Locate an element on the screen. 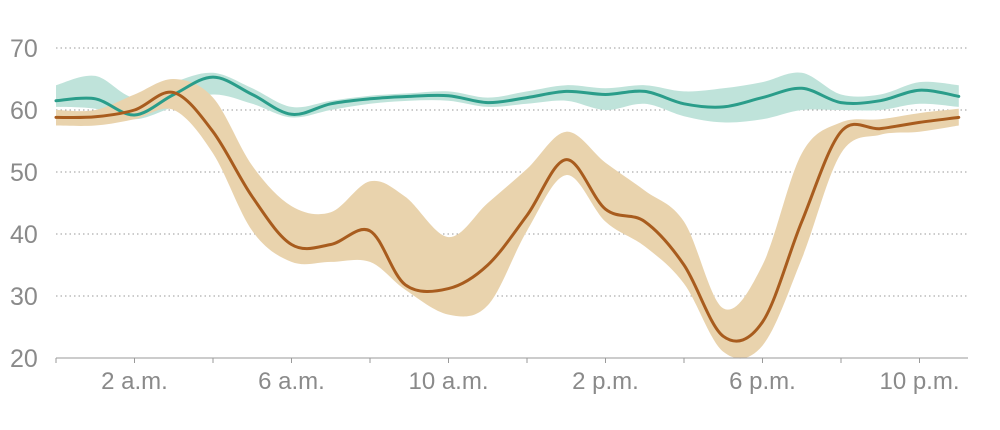 The width and height of the screenshot is (1000, 430). x-tick-label: 2 a.m. is located at coordinates (134, 381).